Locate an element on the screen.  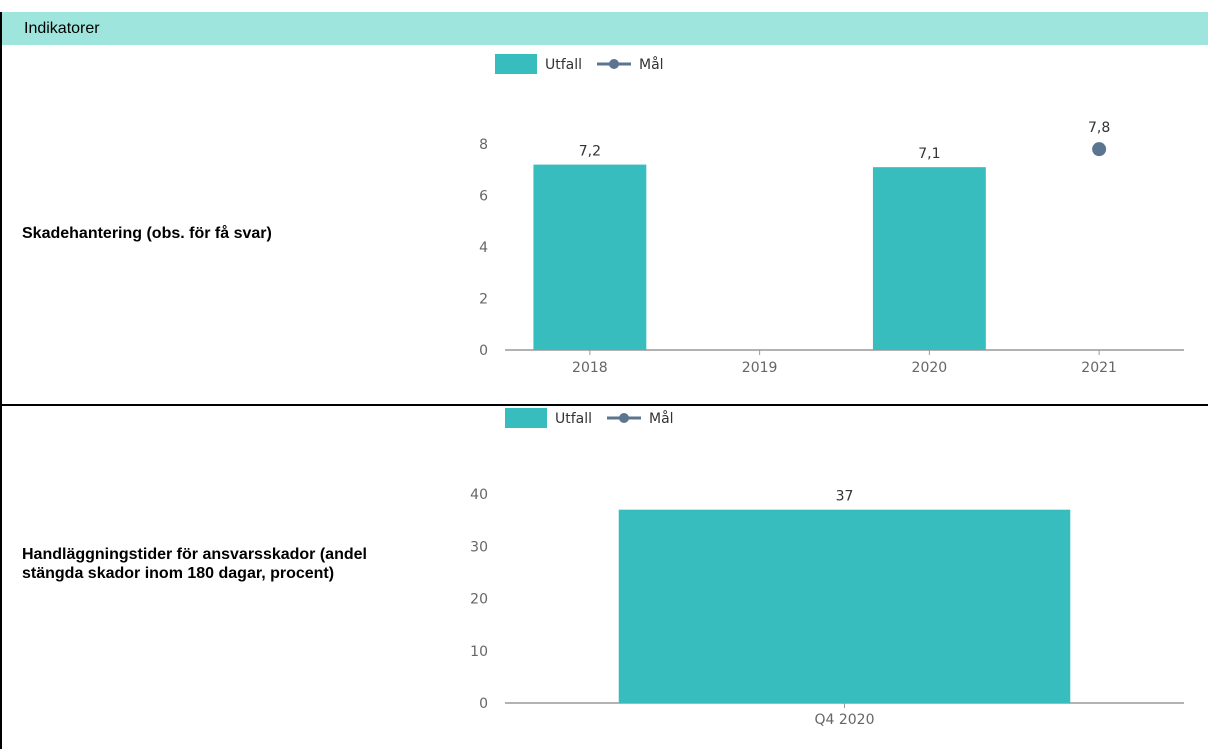
data-label-utfall: 37 is located at coordinates (845, 497).